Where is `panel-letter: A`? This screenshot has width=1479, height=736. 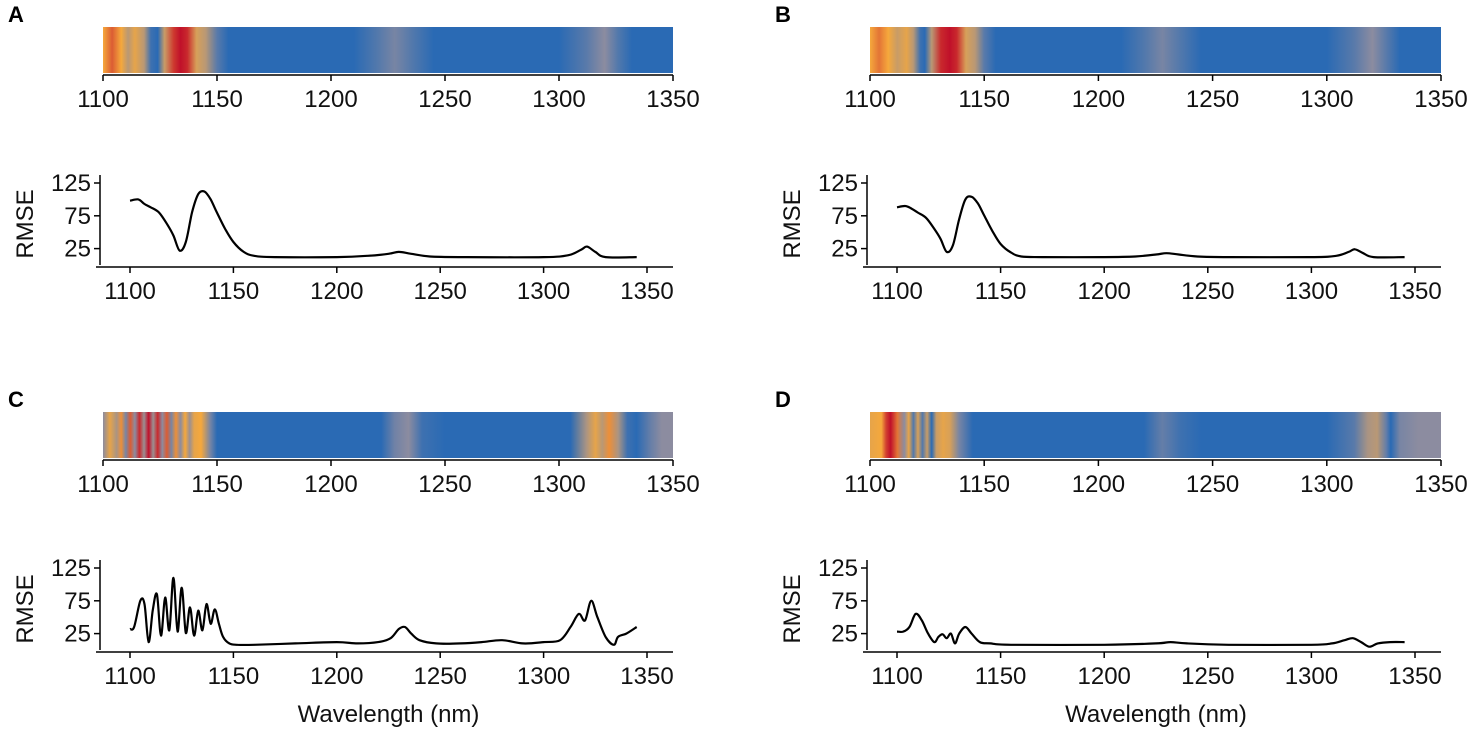
panel-letter: A is located at coordinates (16, 14).